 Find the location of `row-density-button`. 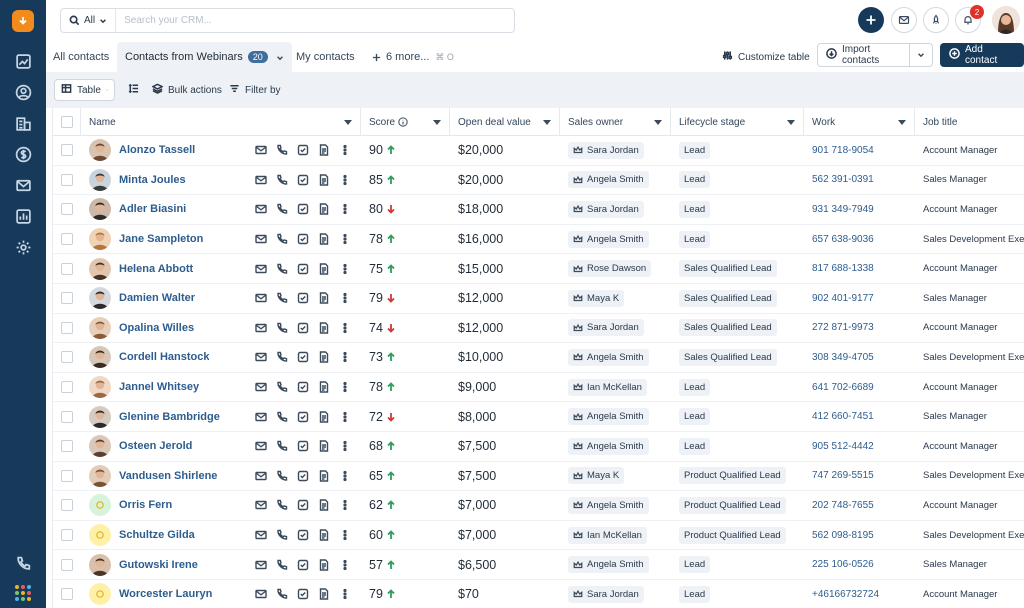

row-density-button is located at coordinates (133, 90).